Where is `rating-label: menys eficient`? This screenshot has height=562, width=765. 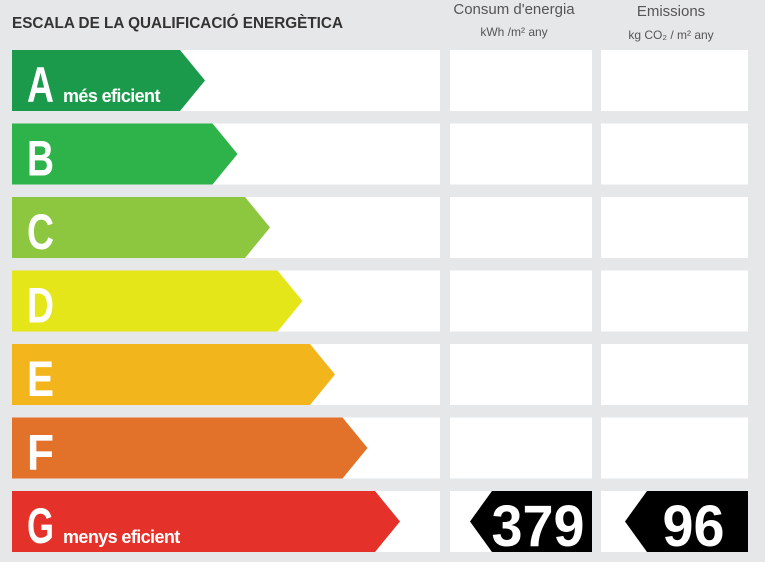
rating-label: menys eficient is located at coordinates (121, 537).